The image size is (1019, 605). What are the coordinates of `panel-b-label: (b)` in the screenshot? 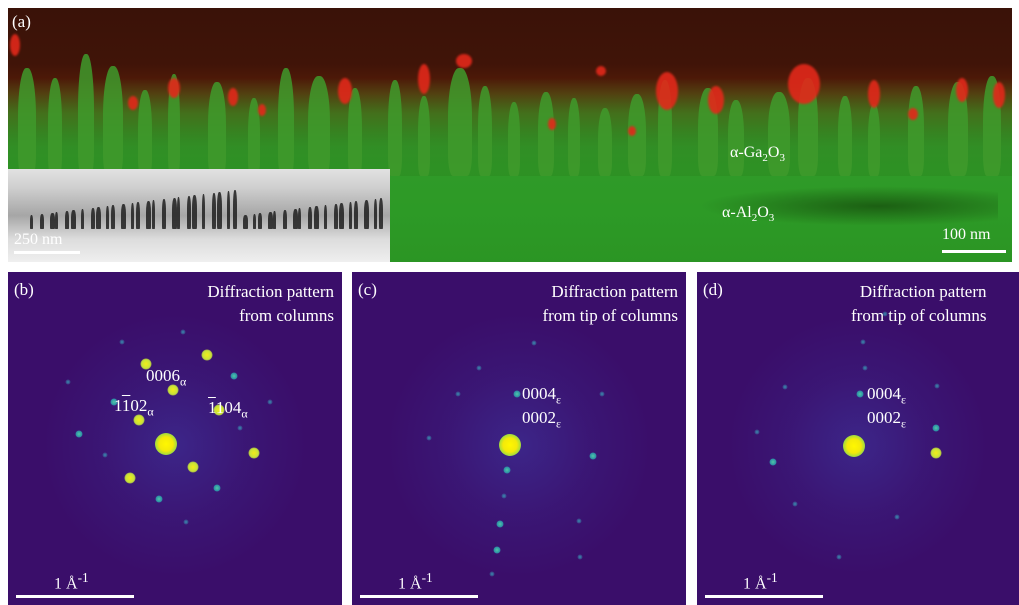 It's located at (24, 289).